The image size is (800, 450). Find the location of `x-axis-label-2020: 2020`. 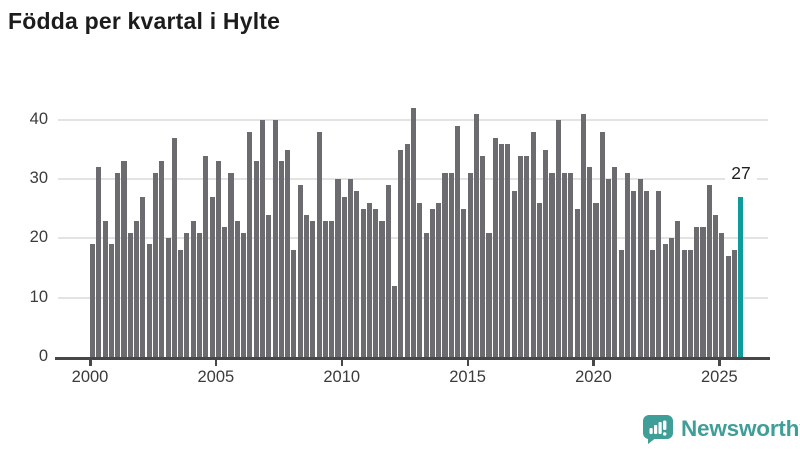

x-axis-label-2020: 2020 is located at coordinates (593, 377).